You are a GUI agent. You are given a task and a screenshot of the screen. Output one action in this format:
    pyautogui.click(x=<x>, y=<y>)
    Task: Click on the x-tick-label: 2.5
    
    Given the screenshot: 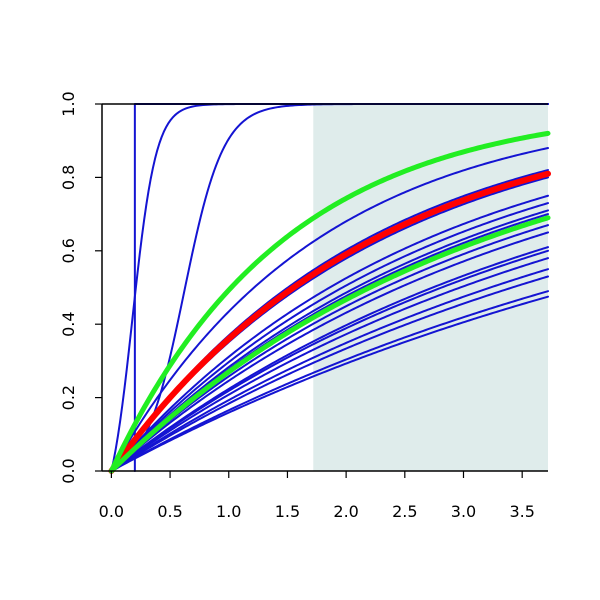 What is the action you would take?
    pyautogui.click(x=404, y=511)
    